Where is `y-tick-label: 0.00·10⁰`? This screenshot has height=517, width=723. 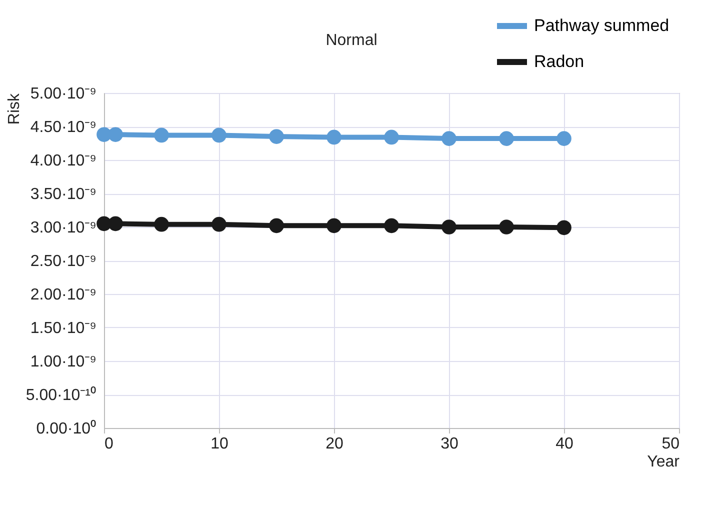 y-tick-label: 0.00·10⁰ is located at coordinates (66, 429).